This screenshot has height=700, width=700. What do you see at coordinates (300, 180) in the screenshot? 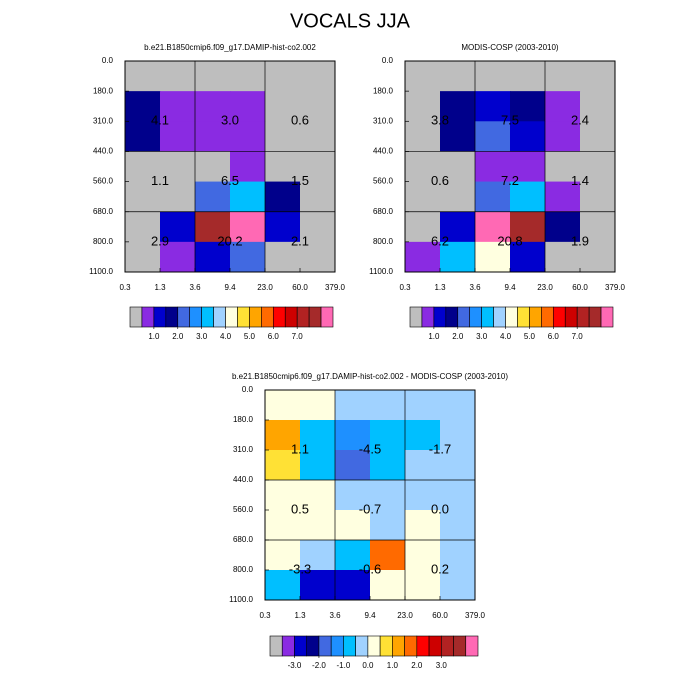
I see `group-value: 1.5` at bounding box center [300, 180].